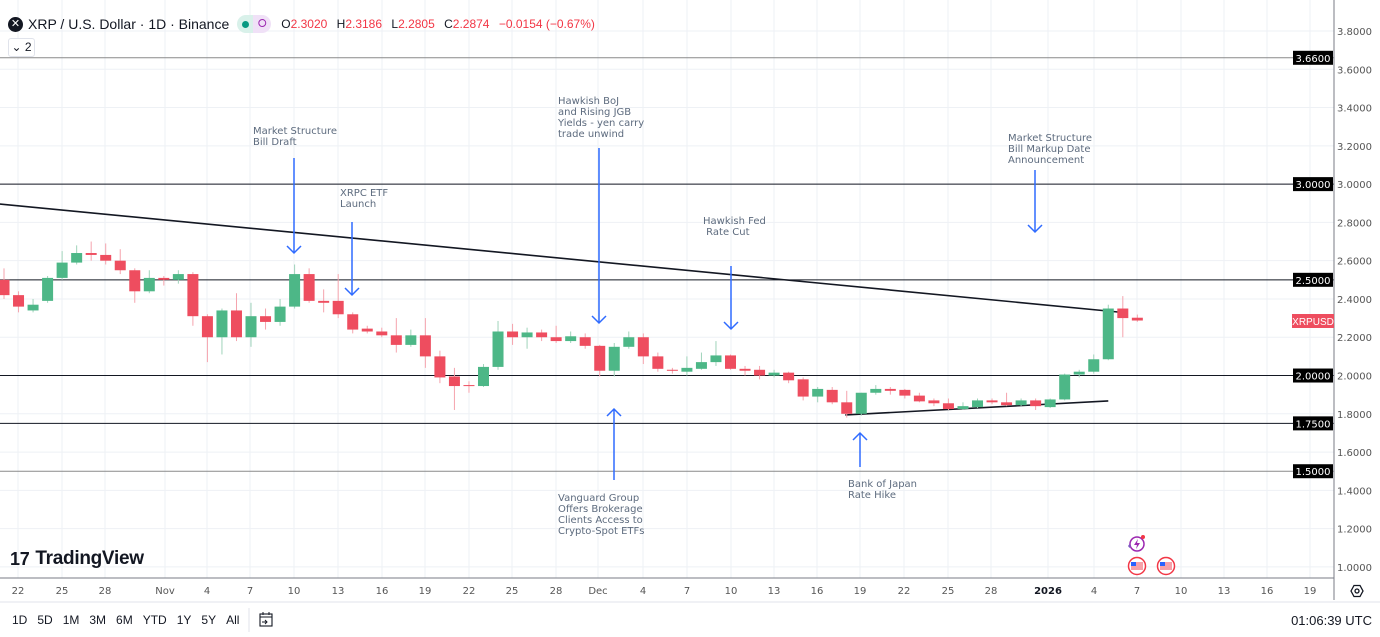  I want to click on arrow-down-hawkish-boj, so click(599, 236).